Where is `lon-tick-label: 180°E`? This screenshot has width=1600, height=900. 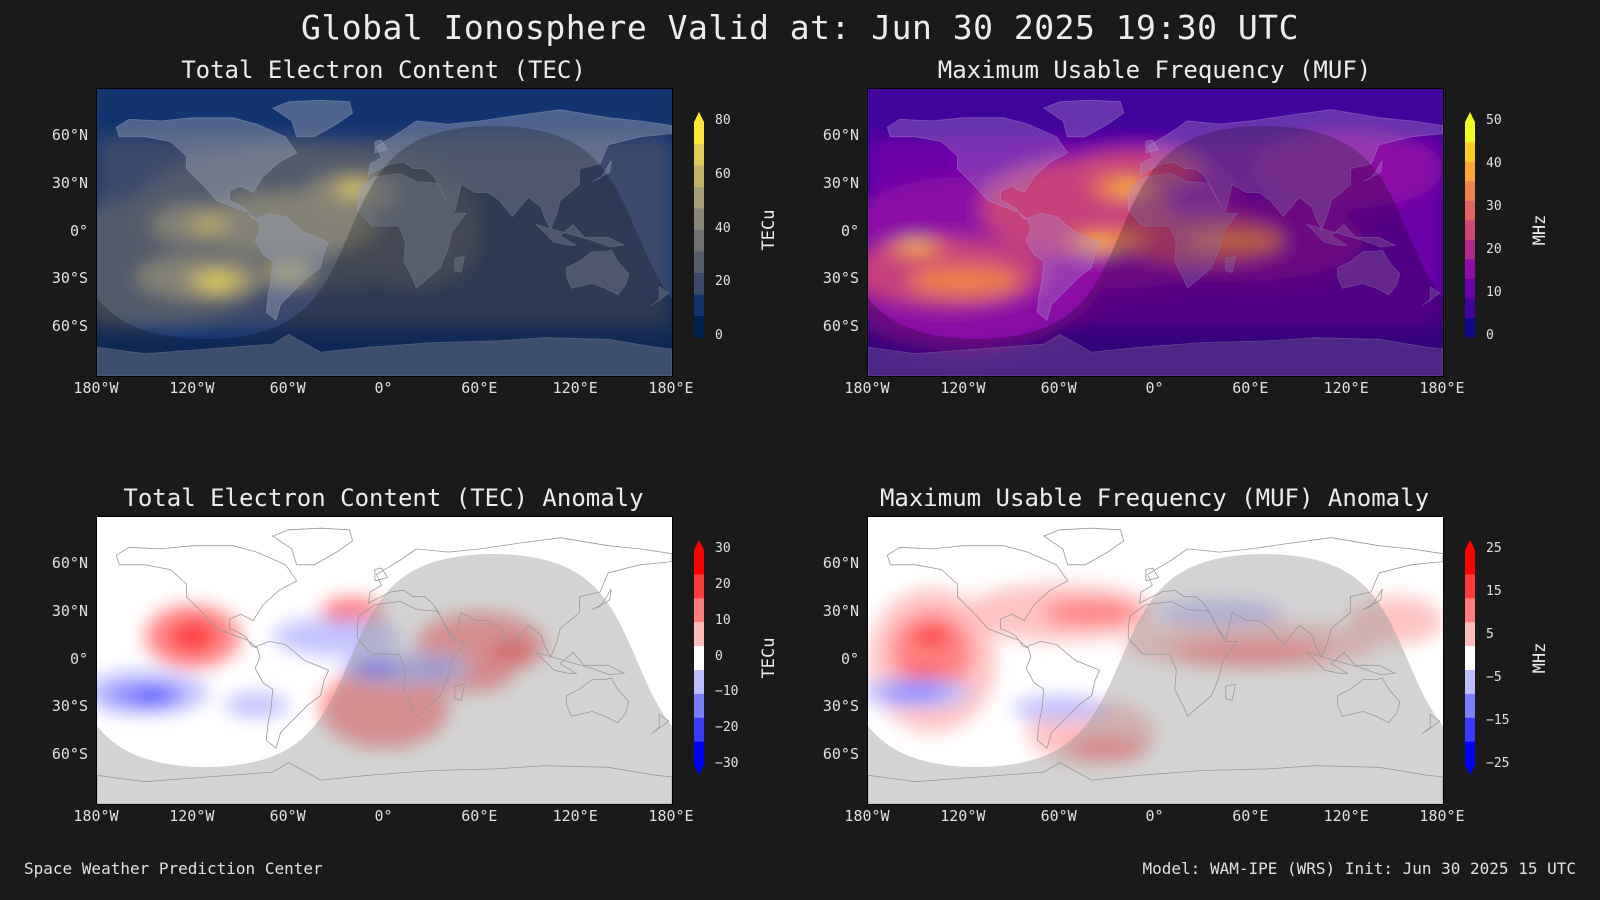 lon-tick-label: 180°E is located at coordinates (1442, 816).